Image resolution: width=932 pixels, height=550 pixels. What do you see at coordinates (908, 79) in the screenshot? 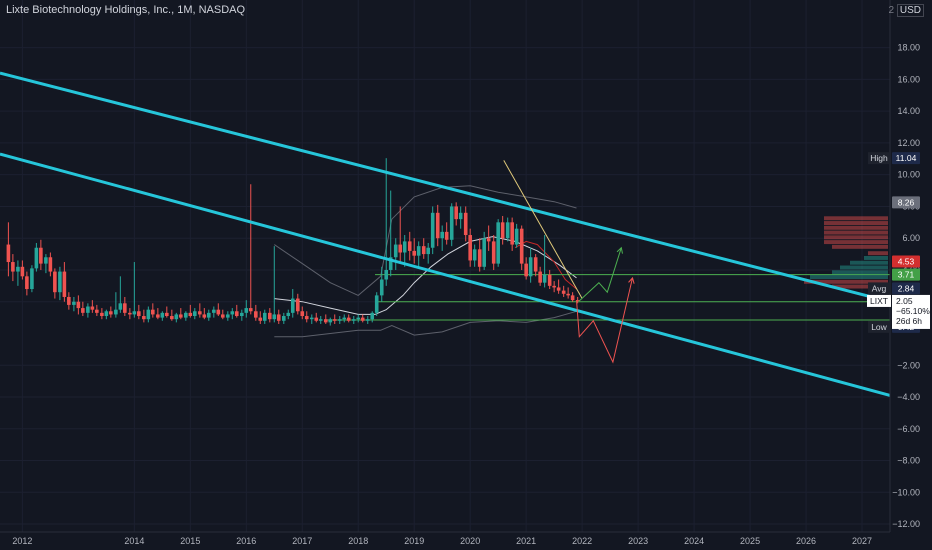
I see `y-tick-label: 16.00` at bounding box center [908, 79].